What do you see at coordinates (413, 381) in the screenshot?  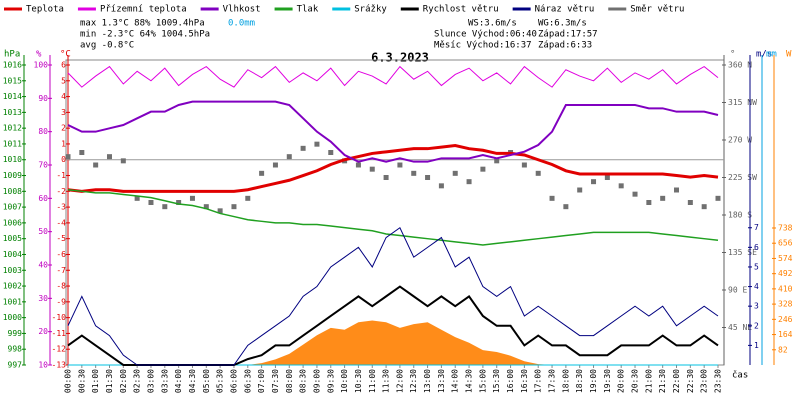 I see `x-tick-label: 12:30` at bounding box center [413, 381].